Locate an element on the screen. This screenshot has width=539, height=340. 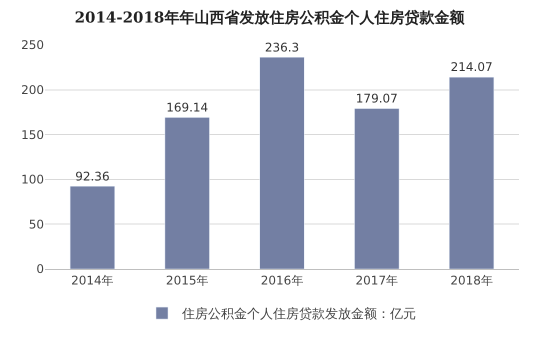
x-tick-label: 2015年 is located at coordinates (187, 280).